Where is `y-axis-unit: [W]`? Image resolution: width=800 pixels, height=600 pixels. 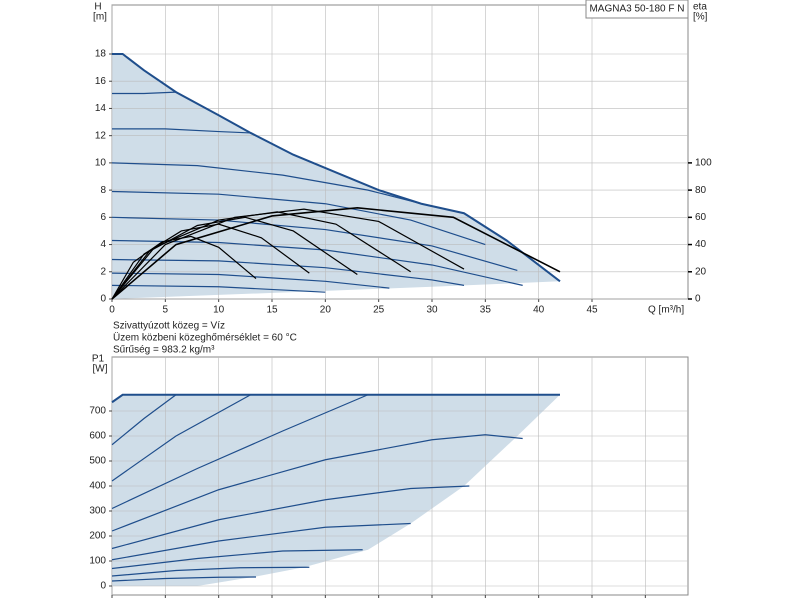 y-axis-unit: [W] is located at coordinates (100, 369).